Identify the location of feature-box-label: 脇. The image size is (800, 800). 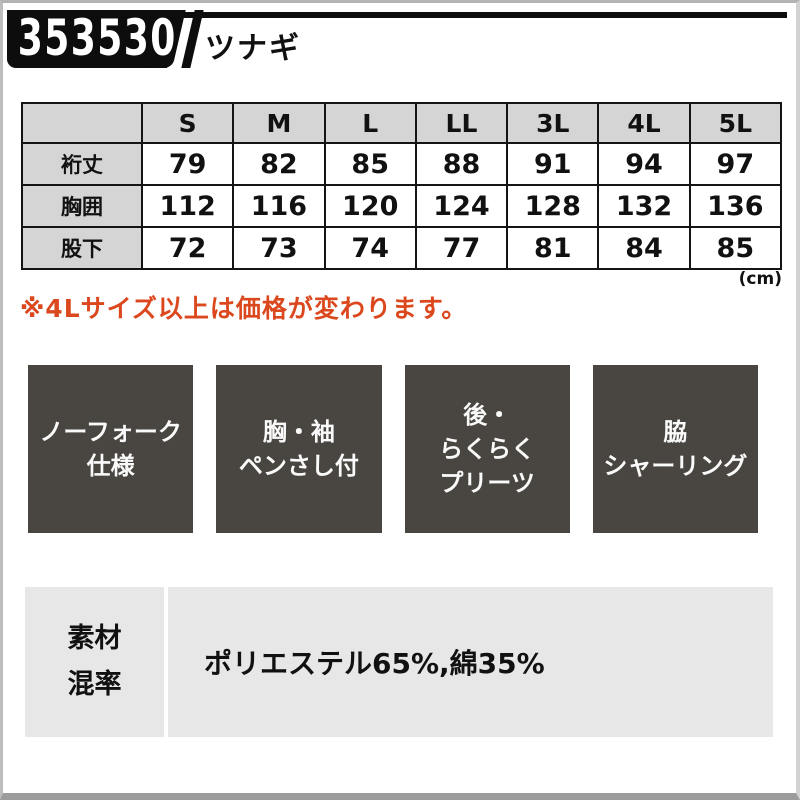
(675, 432).